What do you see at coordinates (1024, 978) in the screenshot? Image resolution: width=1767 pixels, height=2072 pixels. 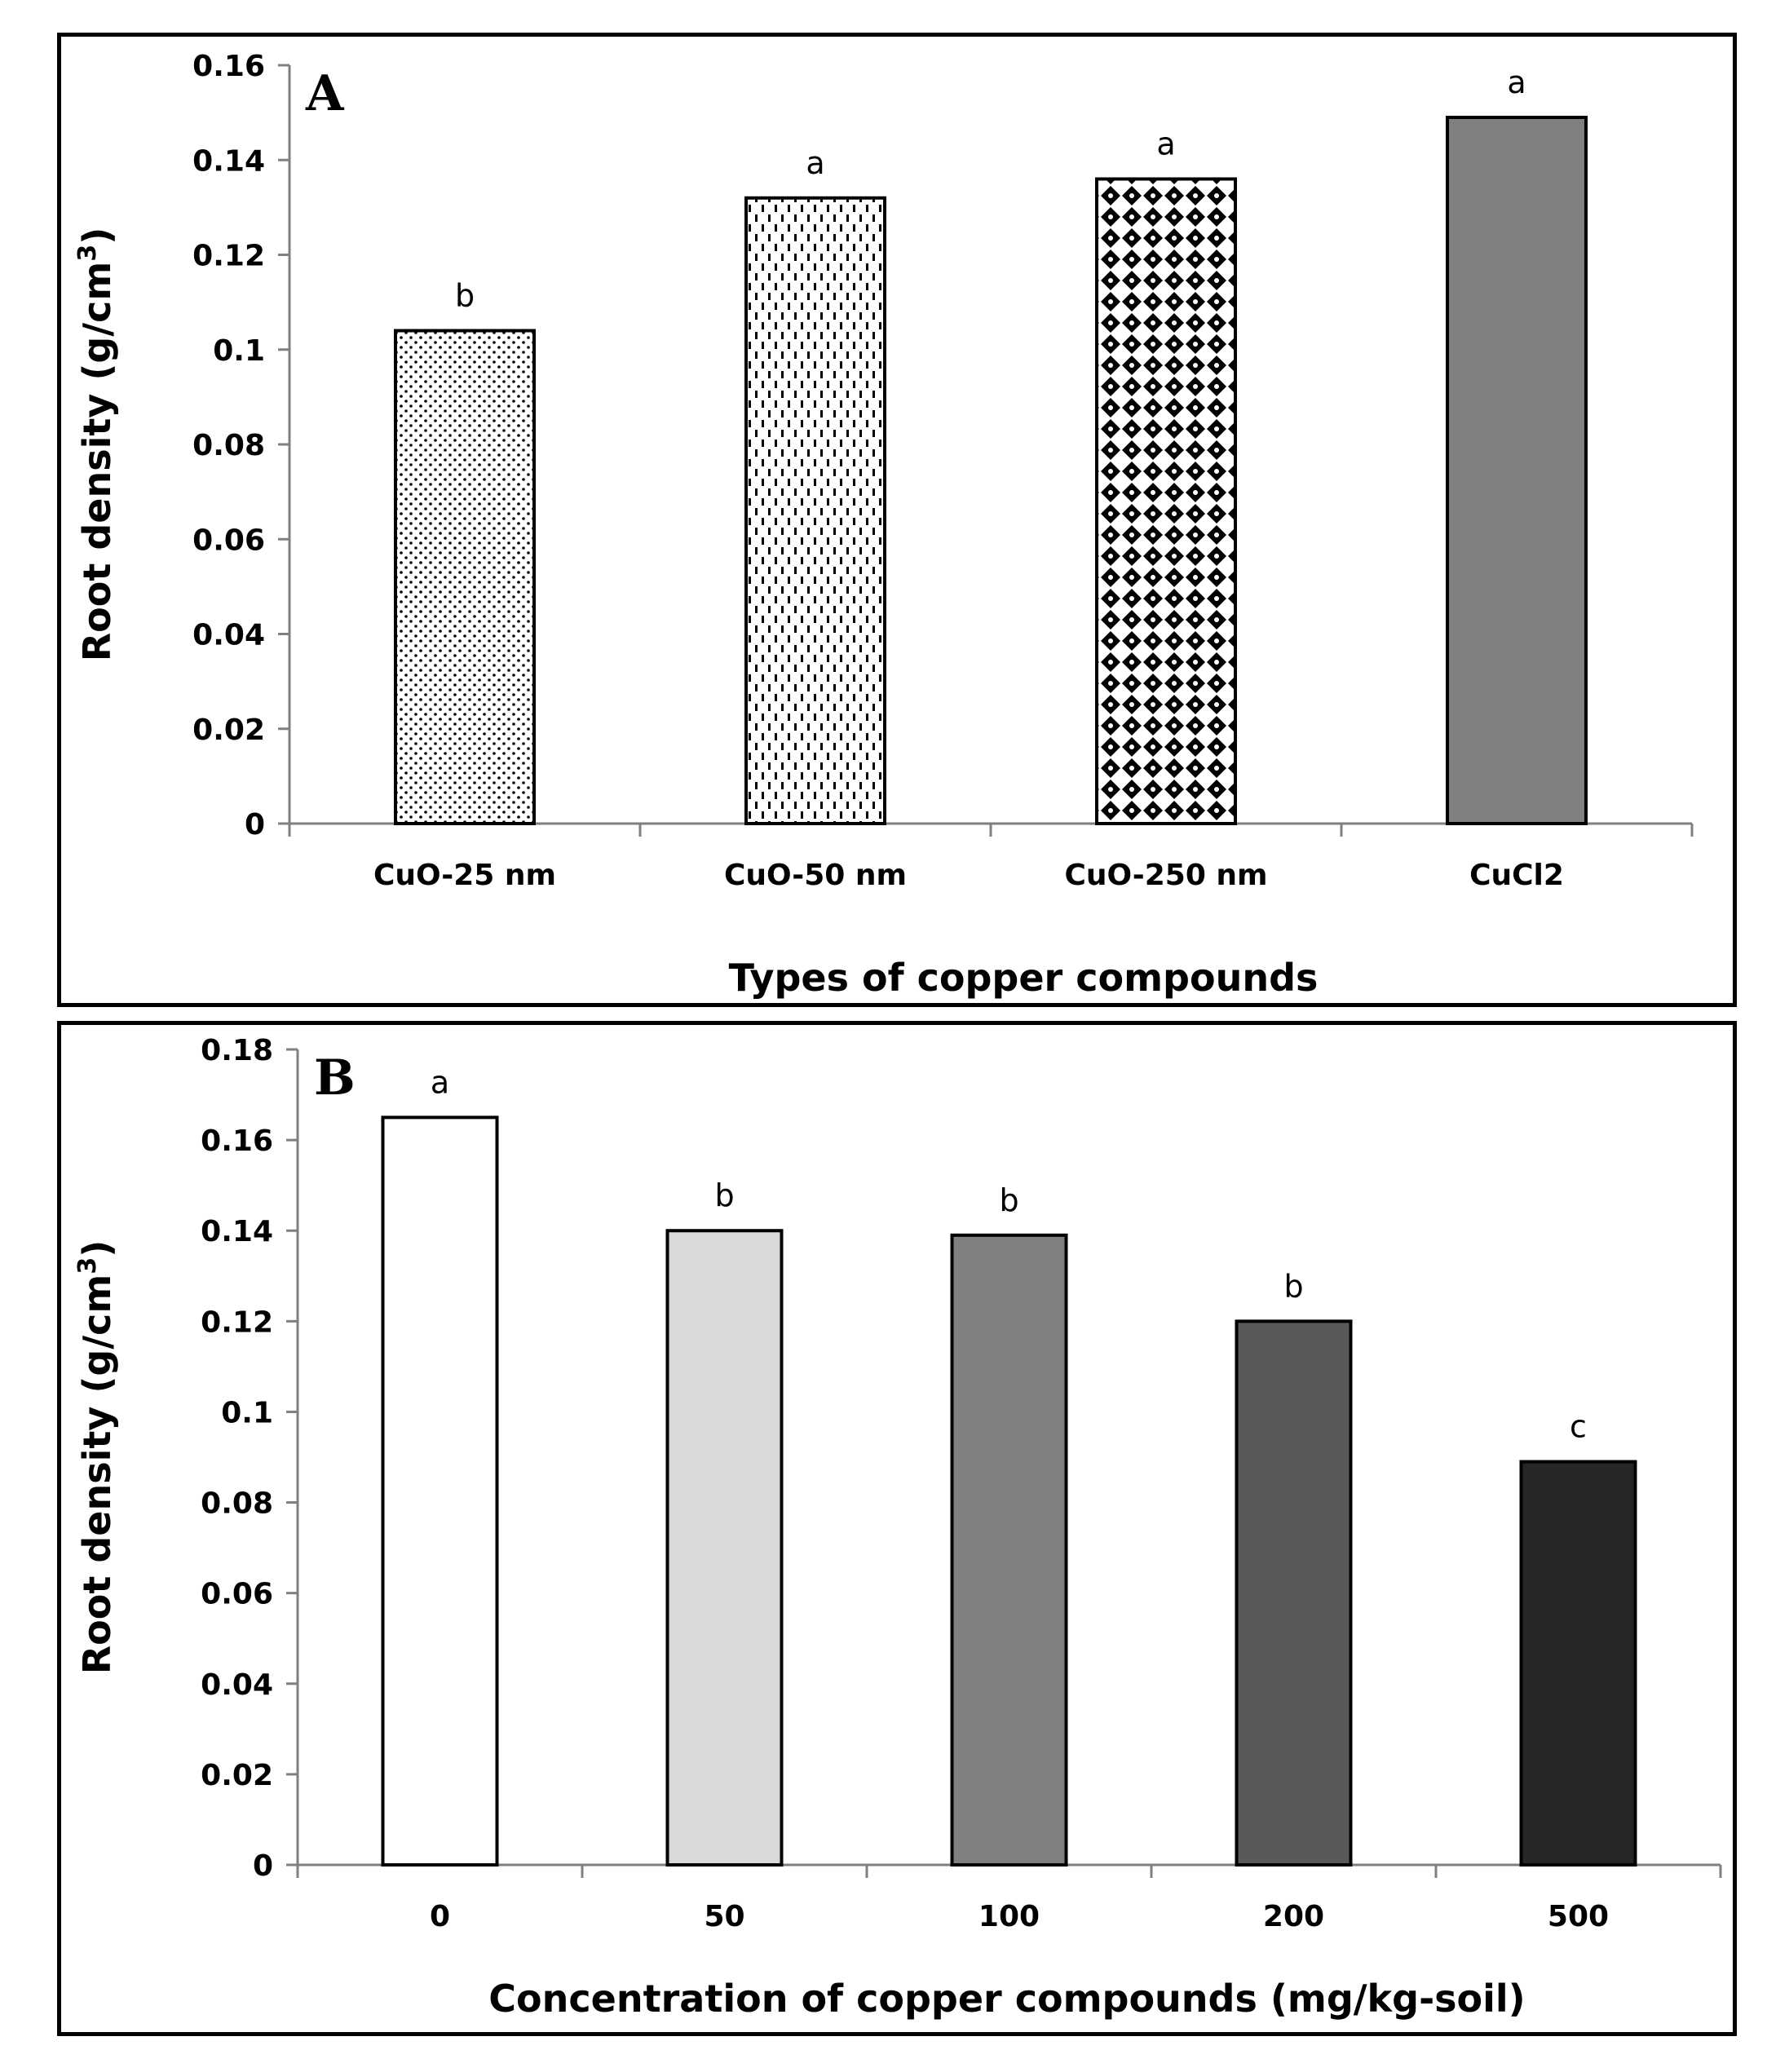 I see `x-axis-title: Types of copper compounds` at bounding box center [1024, 978].